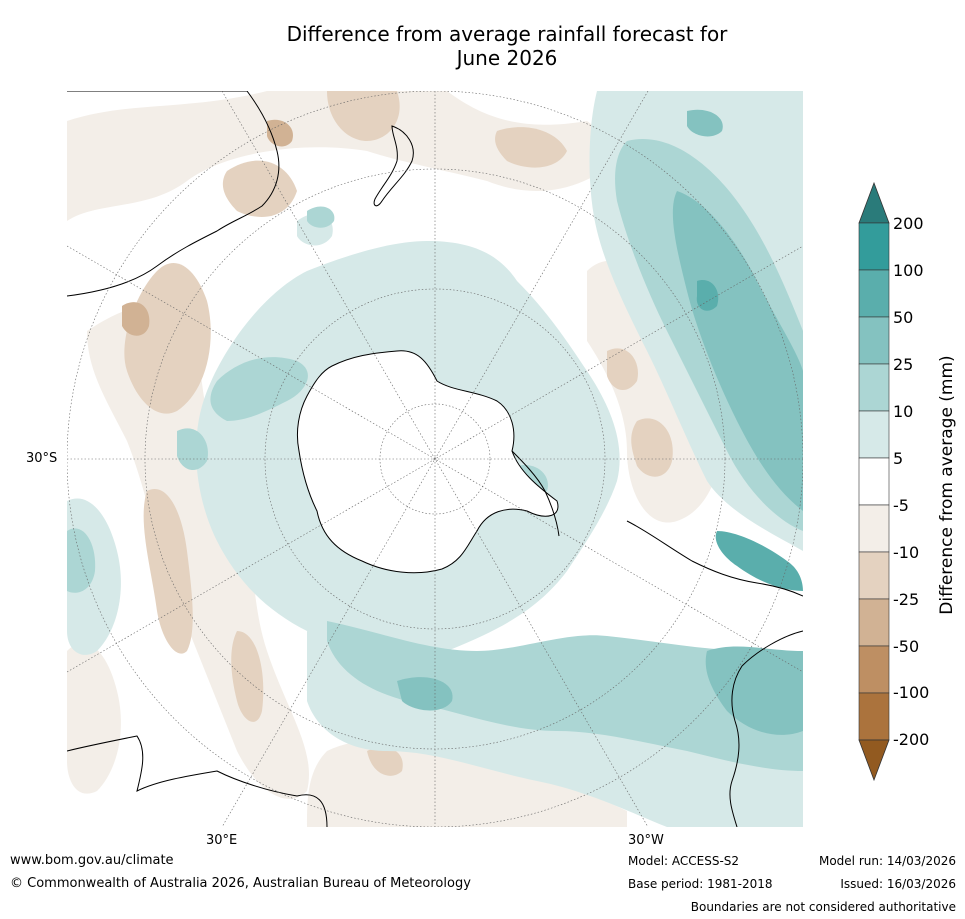 This screenshot has width=965, height=919. Describe the element at coordinates (874, 669) in the screenshot. I see `cbar-m50-m100` at that location.